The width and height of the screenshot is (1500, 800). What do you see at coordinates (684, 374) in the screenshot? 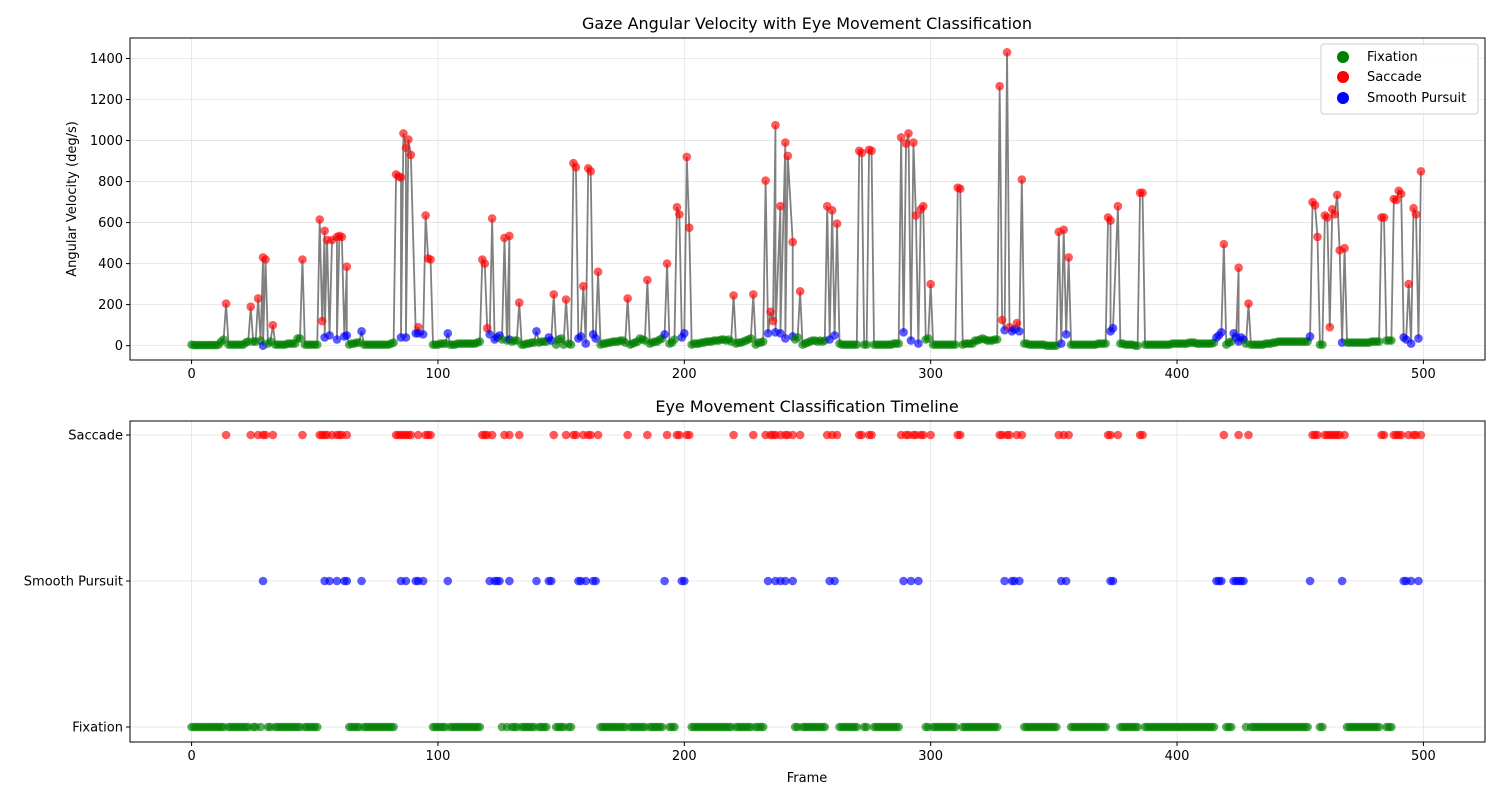
I see `velocity-x-tick-label: 200` at bounding box center [684, 374].